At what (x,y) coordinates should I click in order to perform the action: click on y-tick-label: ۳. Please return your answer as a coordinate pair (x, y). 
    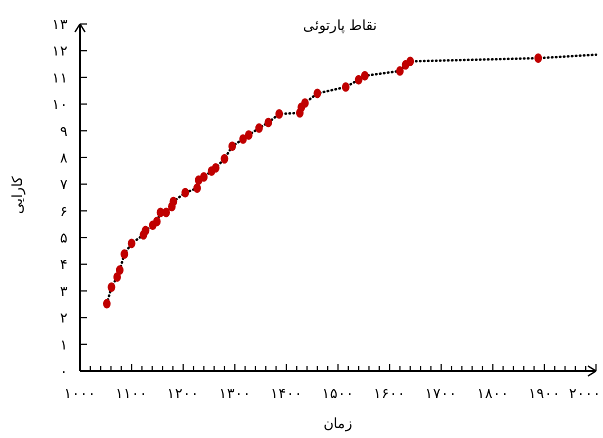
    Looking at the image, I should click on (64, 292).